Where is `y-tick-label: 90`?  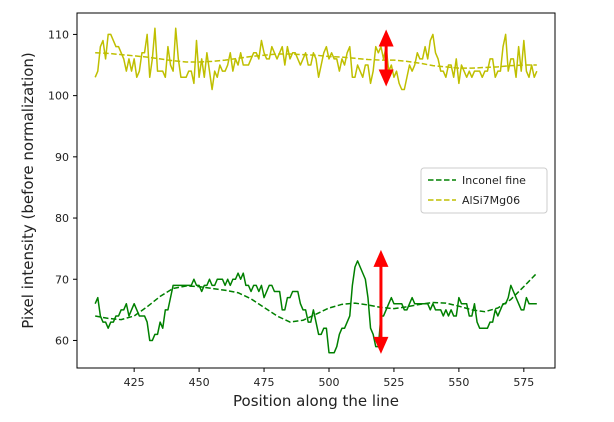
y-tick-label: 90 is located at coordinates (62, 157).